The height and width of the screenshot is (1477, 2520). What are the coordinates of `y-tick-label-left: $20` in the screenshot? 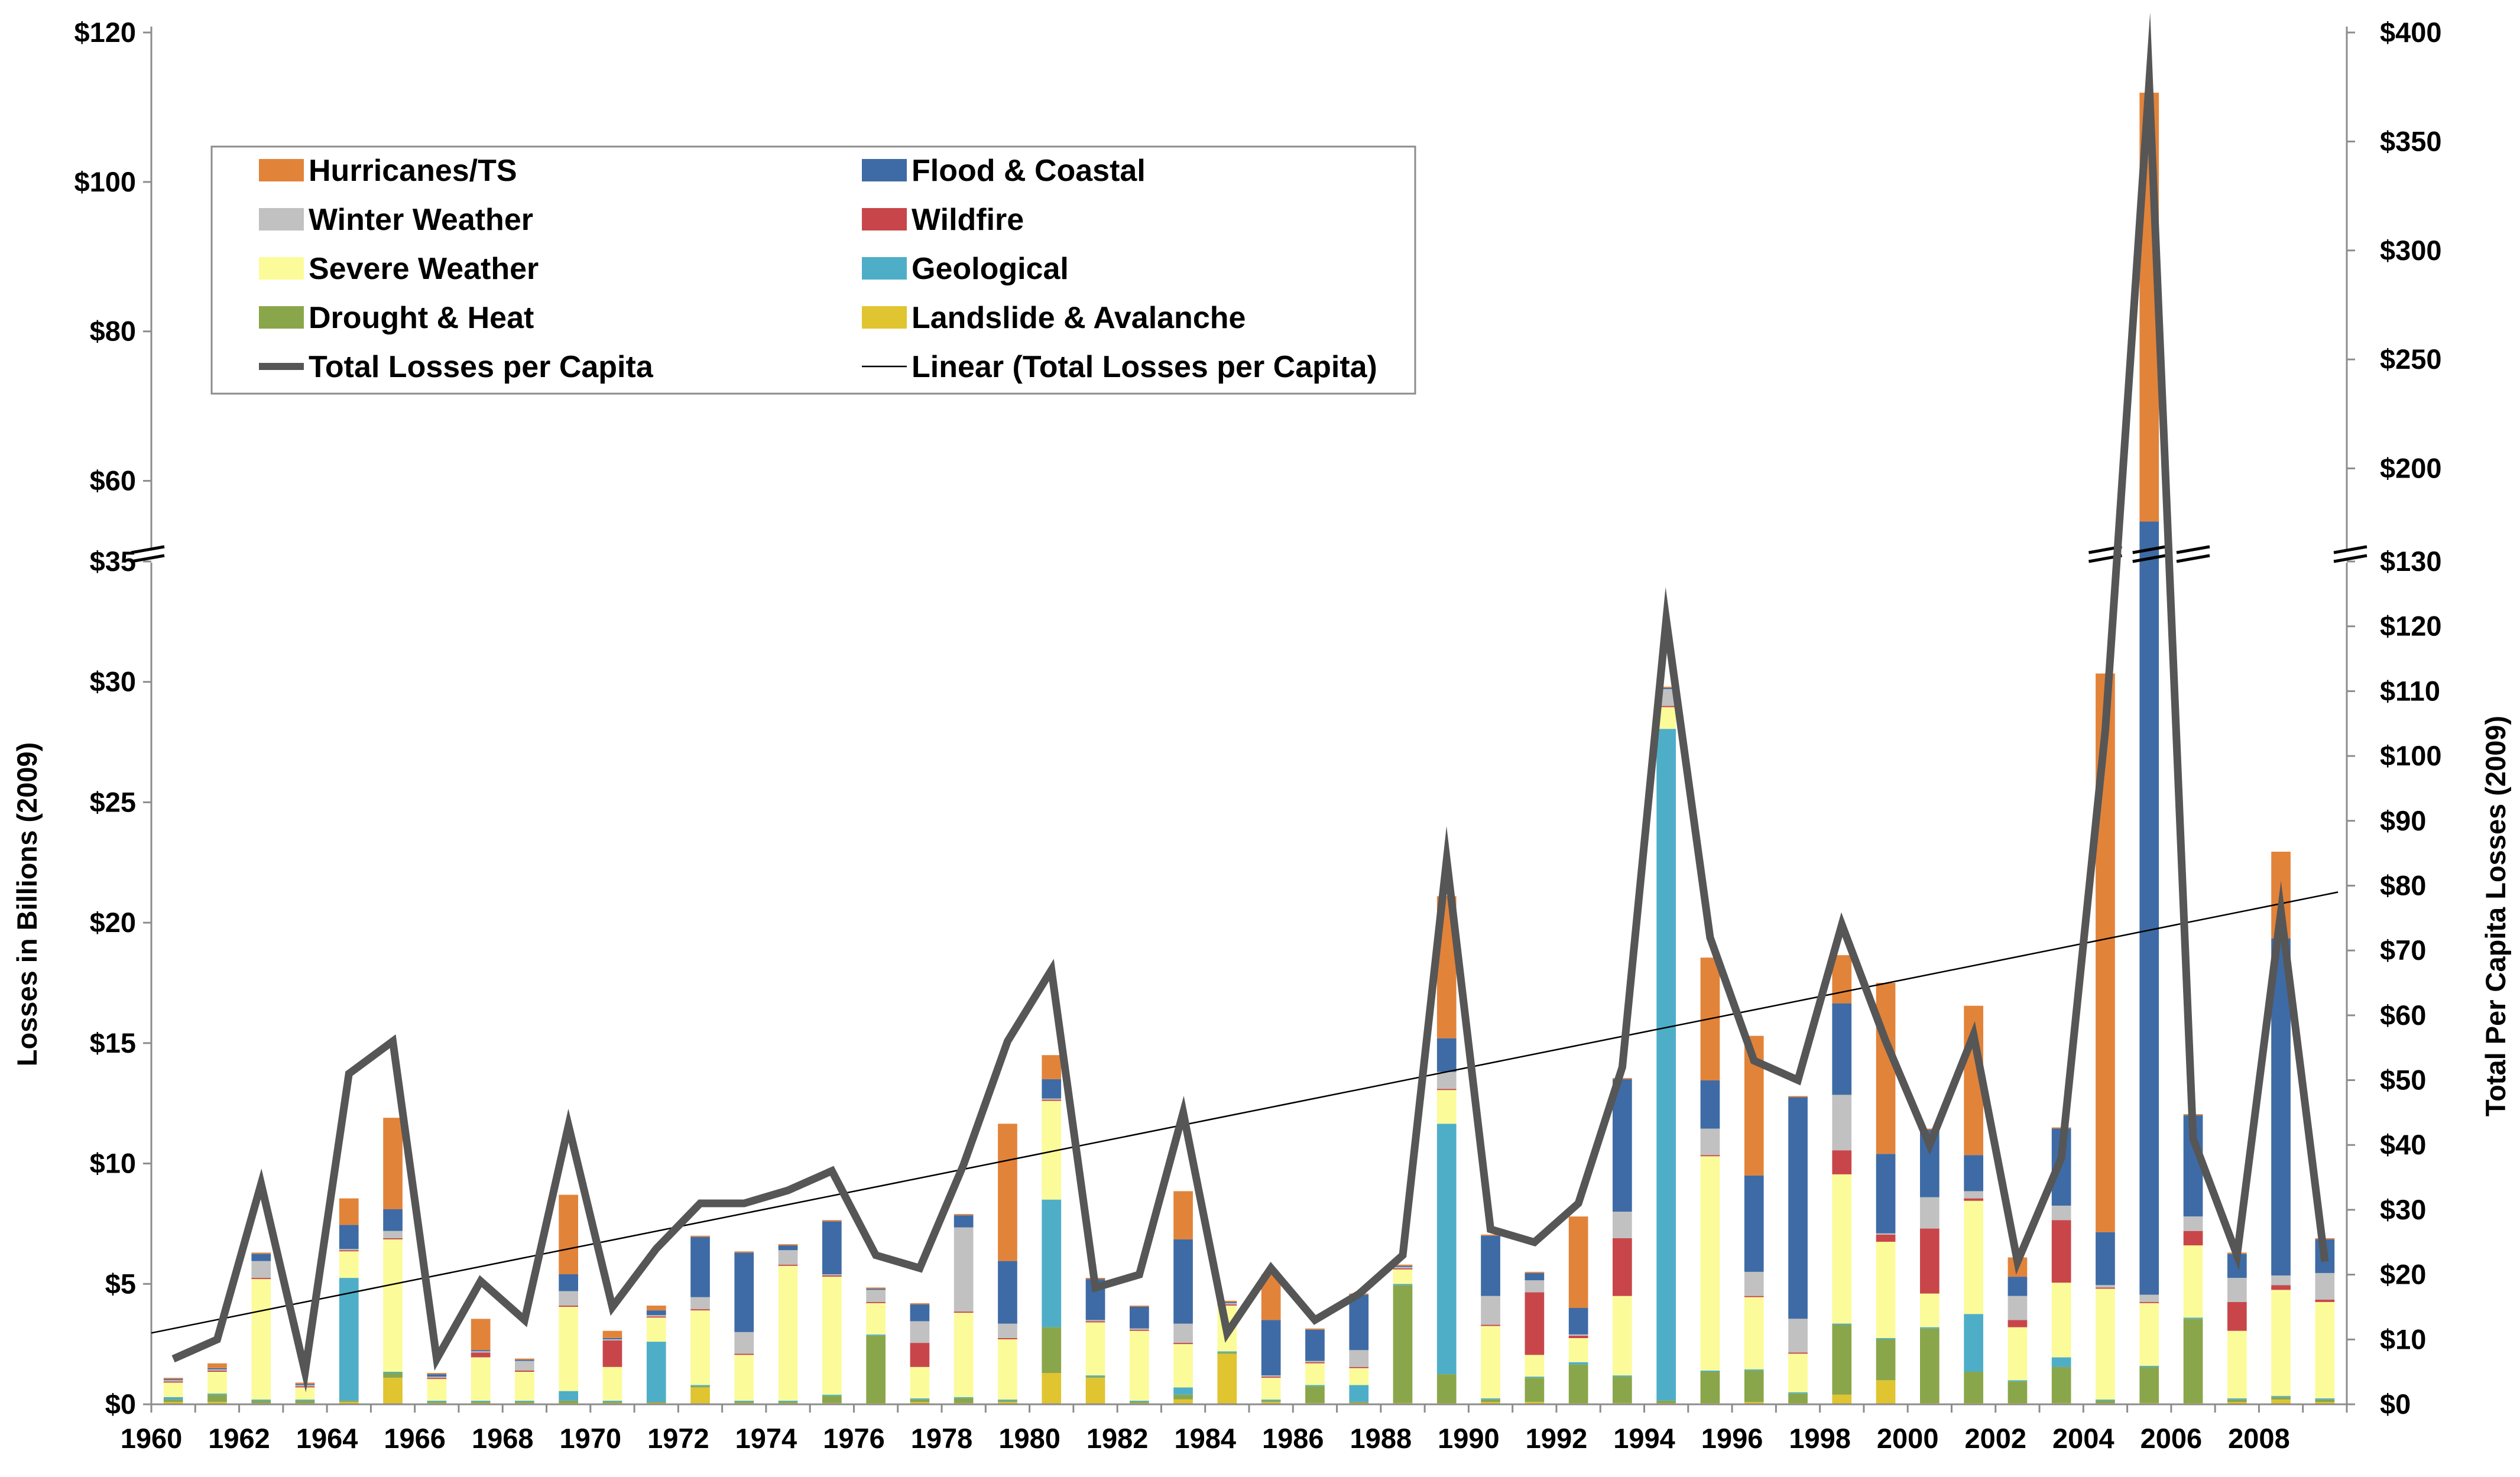 It's located at (113, 922).